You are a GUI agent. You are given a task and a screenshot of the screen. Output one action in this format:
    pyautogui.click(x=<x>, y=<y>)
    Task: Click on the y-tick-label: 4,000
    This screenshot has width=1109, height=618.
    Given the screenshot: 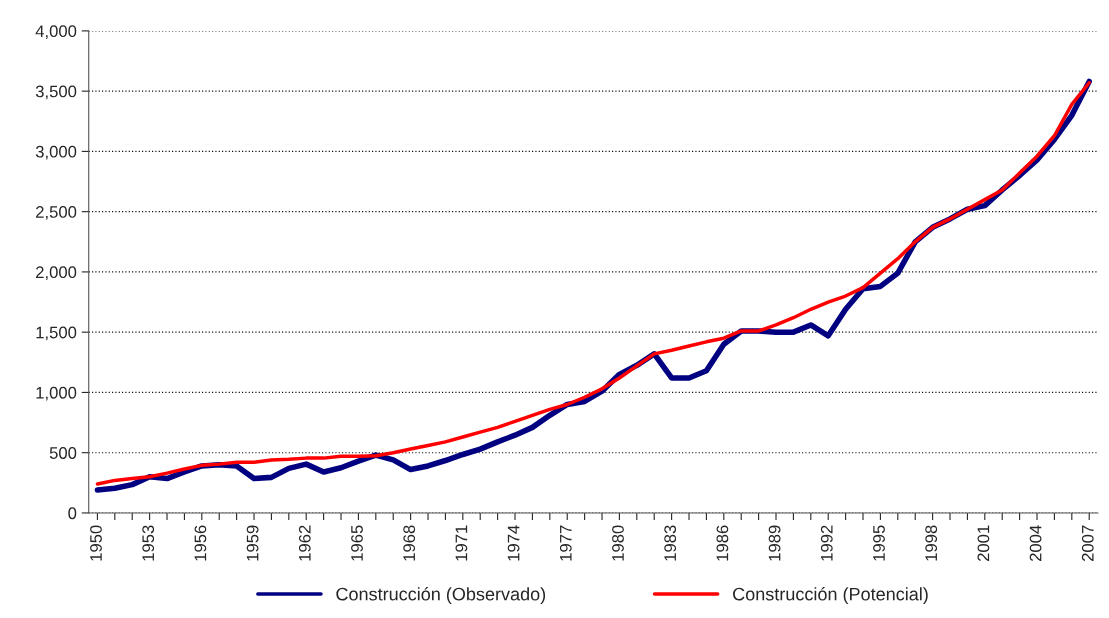 What is the action you would take?
    pyautogui.click(x=56, y=32)
    